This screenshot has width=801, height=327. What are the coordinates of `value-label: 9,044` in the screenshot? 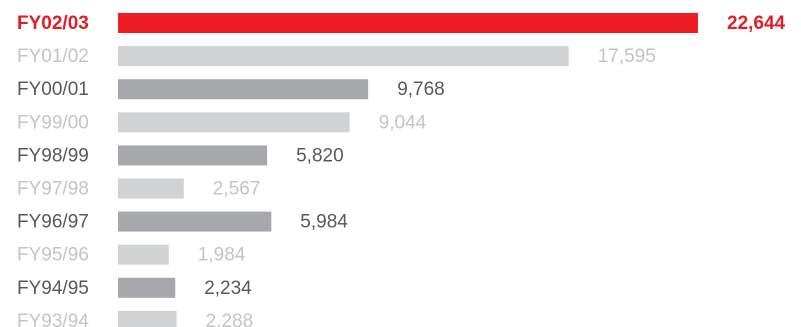 It's located at (403, 122).